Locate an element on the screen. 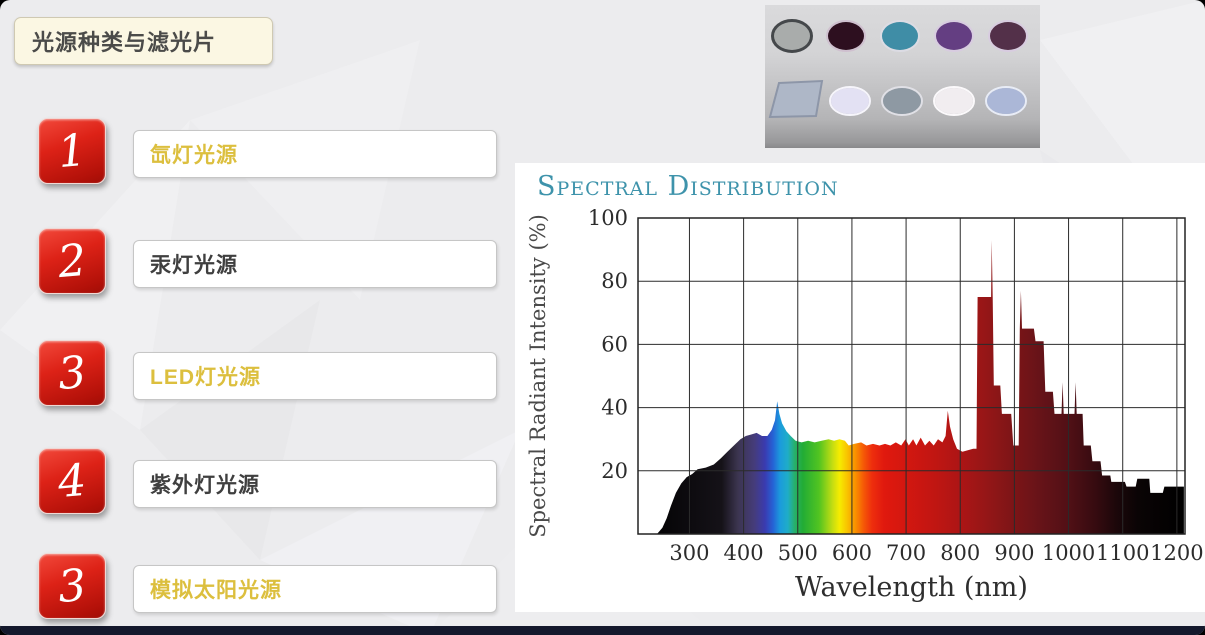  number-badge-3: 3 is located at coordinates (72, 373).